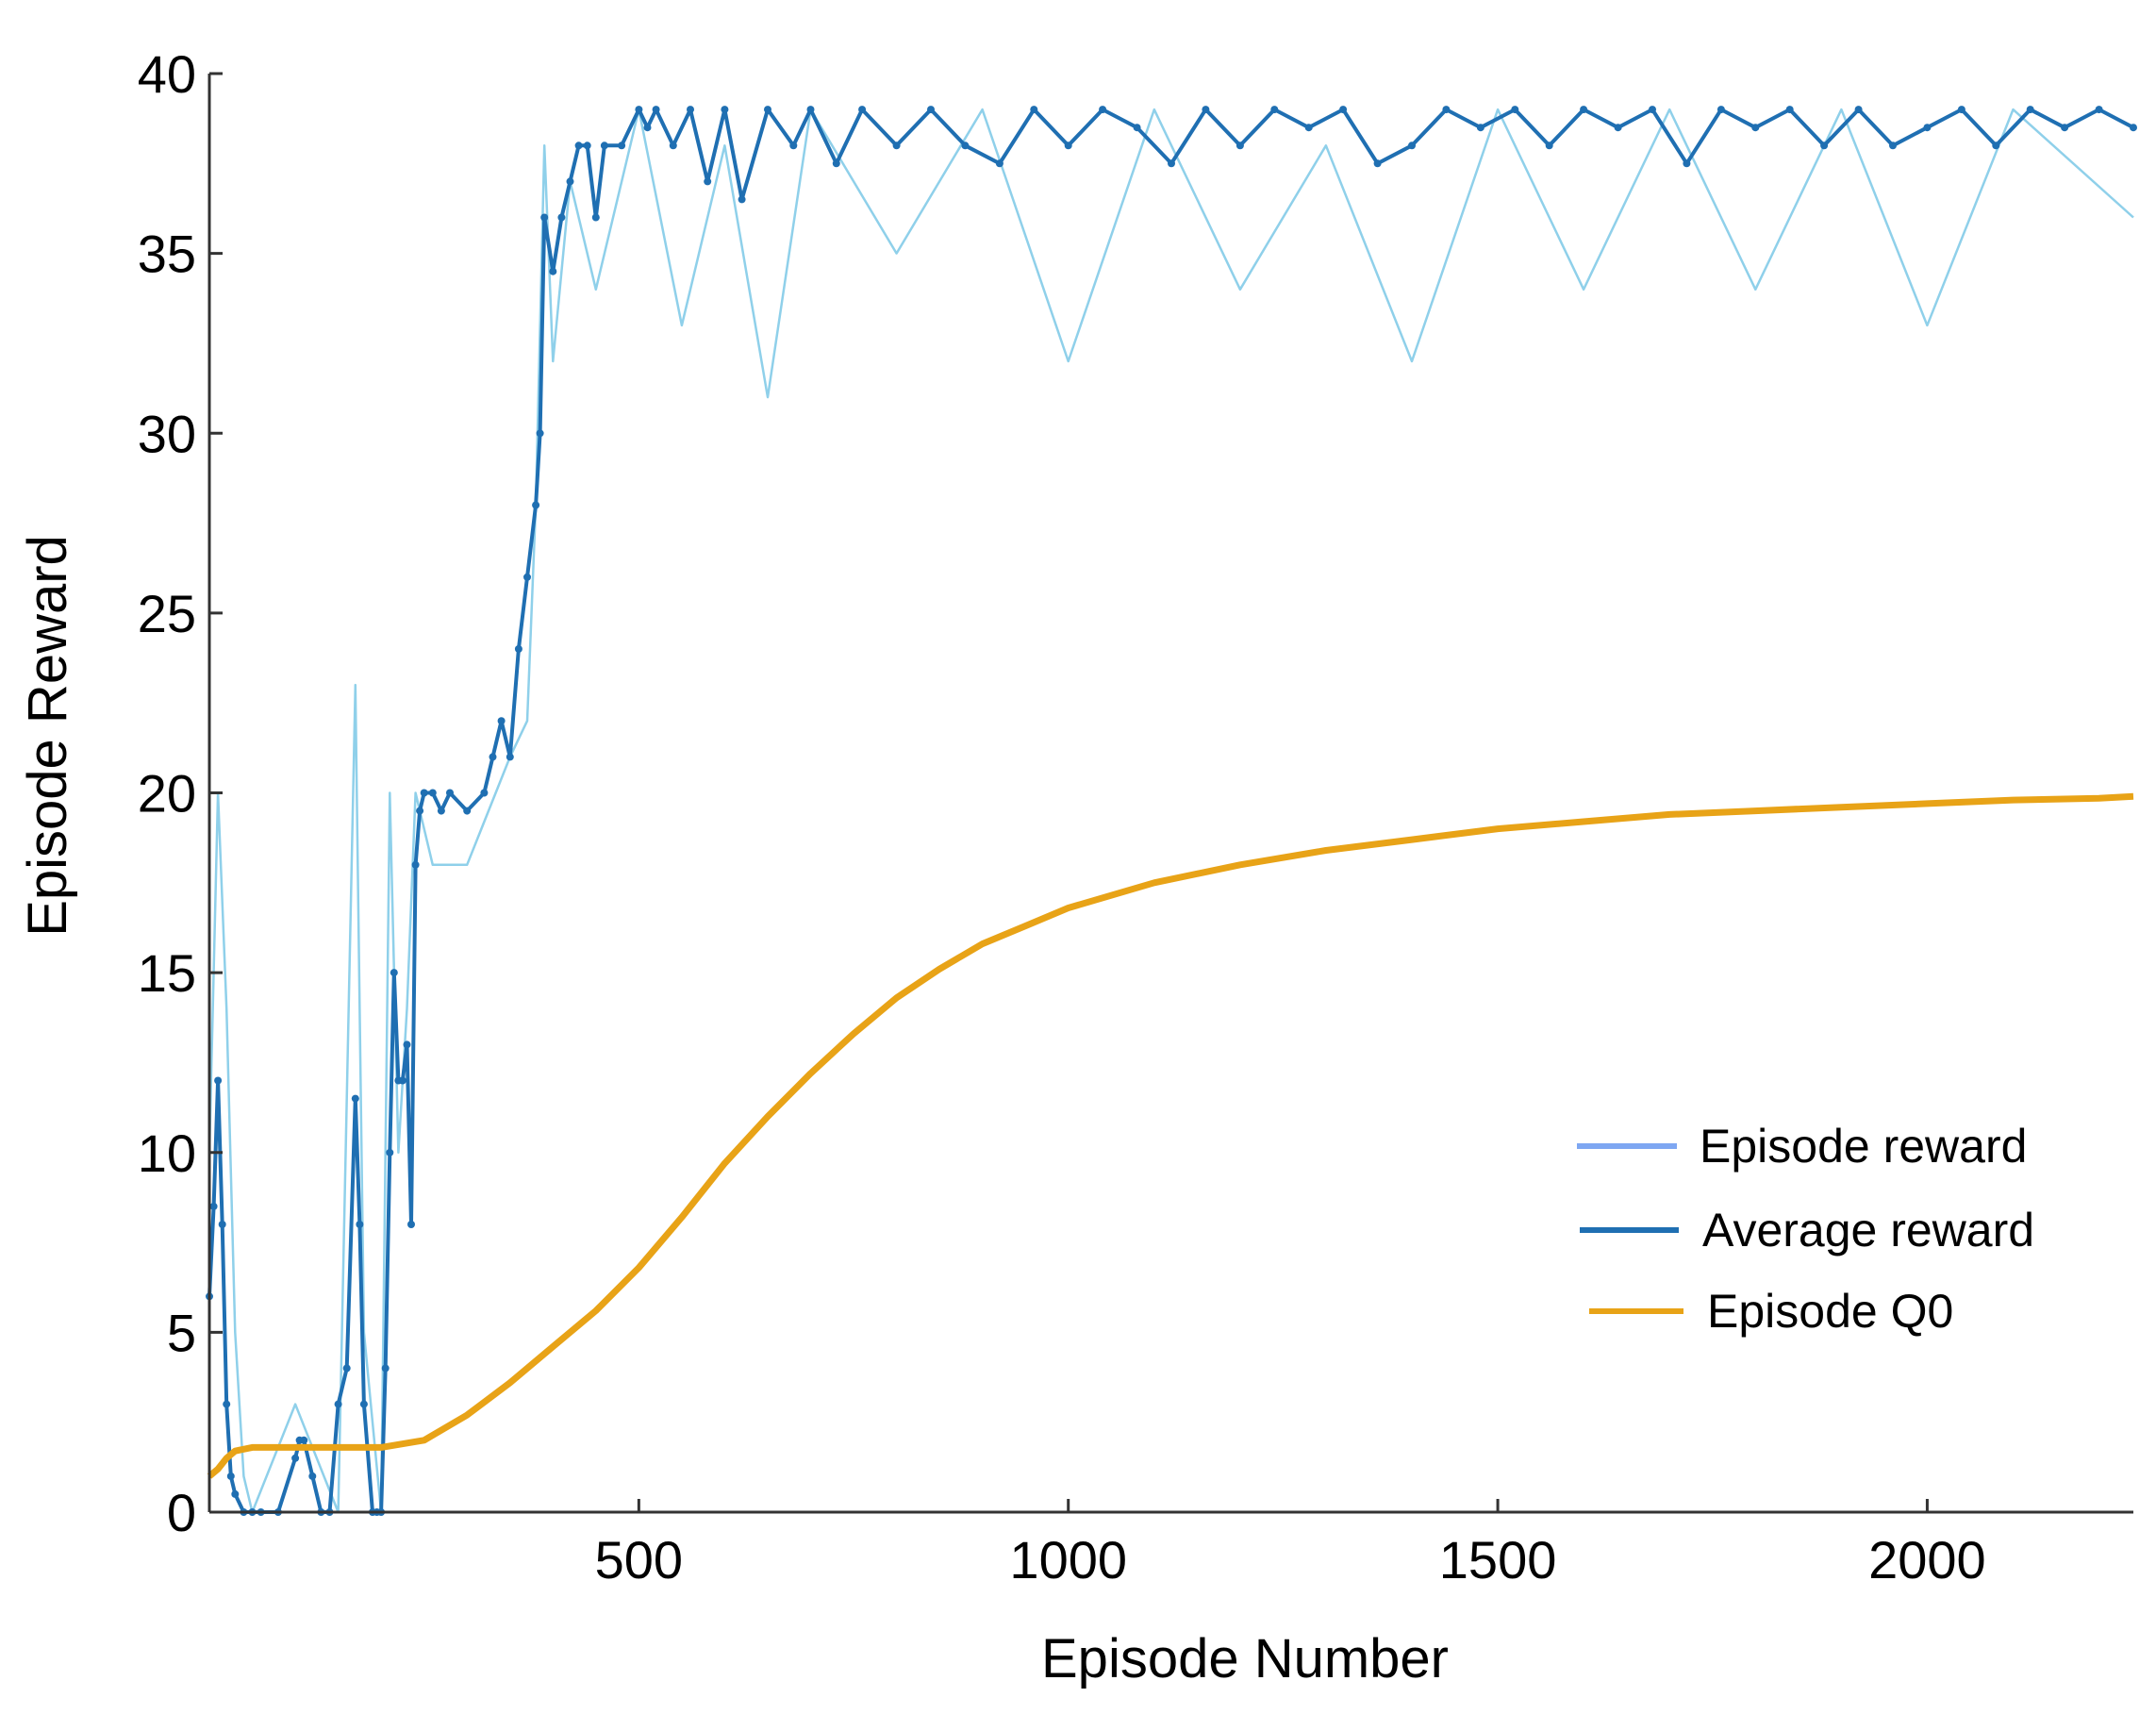 The width and height of the screenshot is (2156, 1714). Describe the element at coordinates (167, 74) in the screenshot. I see `y-tick-label: 40` at that location.